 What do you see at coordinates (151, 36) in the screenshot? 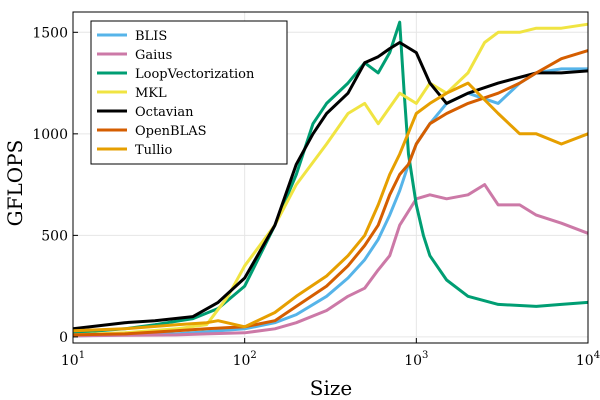
I see `legend-label: BLIS` at bounding box center [151, 36].